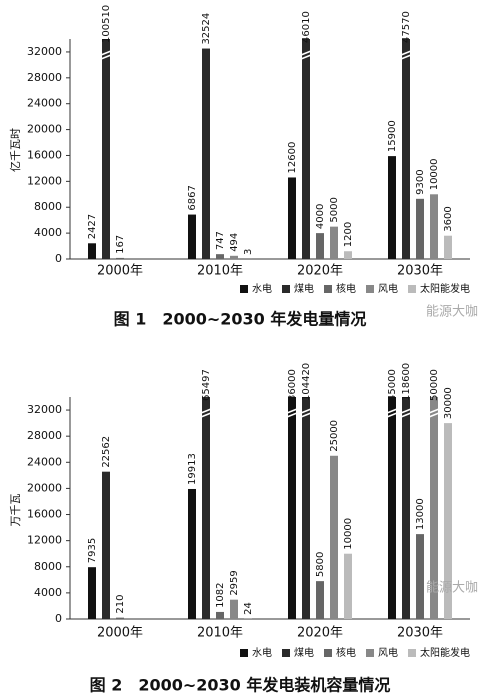  Describe the element at coordinates (248, 608) in the screenshot. I see `value-label: 24` at that location.